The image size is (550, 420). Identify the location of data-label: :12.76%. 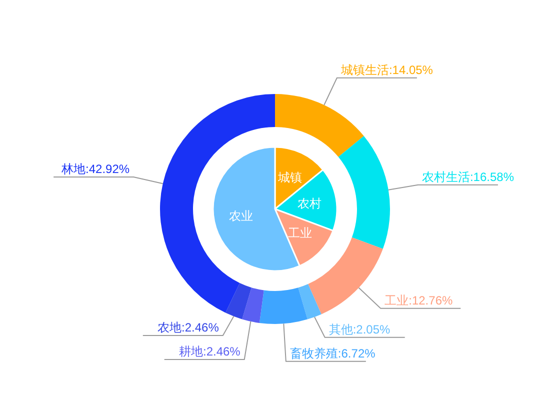
(430, 300).